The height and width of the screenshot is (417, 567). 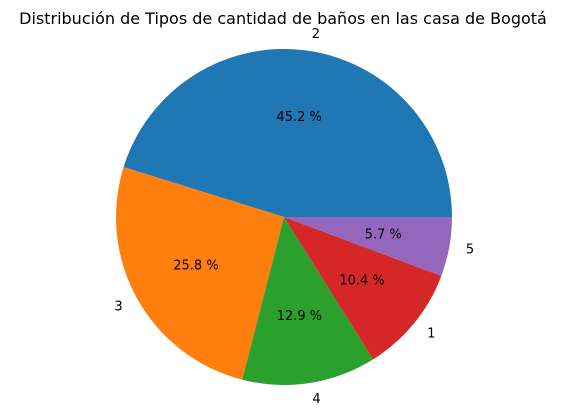 What do you see at coordinates (195, 266) in the screenshot?
I see `percentage-label-3: 25.8 %` at bounding box center [195, 266].